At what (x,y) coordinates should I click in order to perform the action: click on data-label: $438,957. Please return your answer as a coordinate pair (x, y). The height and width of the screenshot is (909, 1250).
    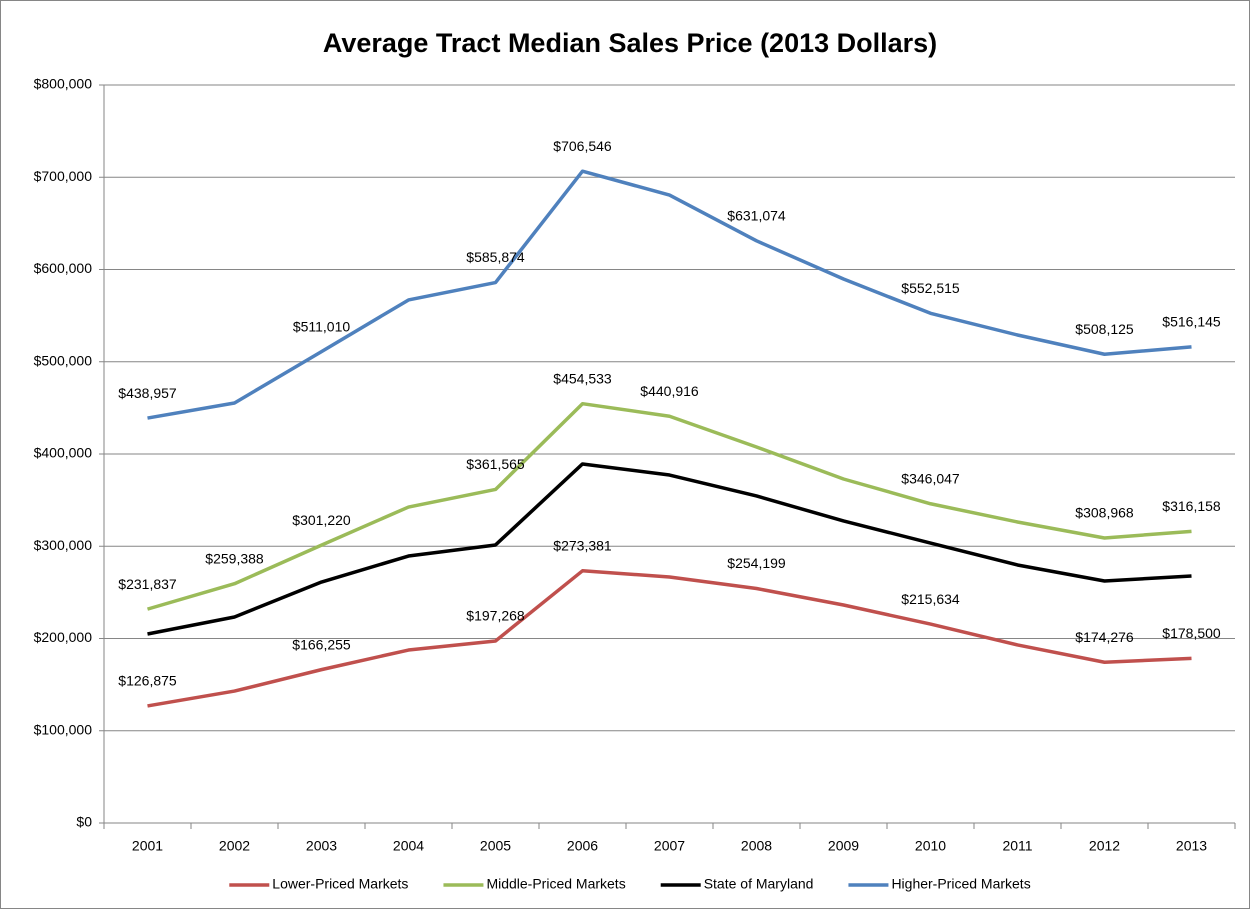
    Looking at the image, I should click on (147, 393).